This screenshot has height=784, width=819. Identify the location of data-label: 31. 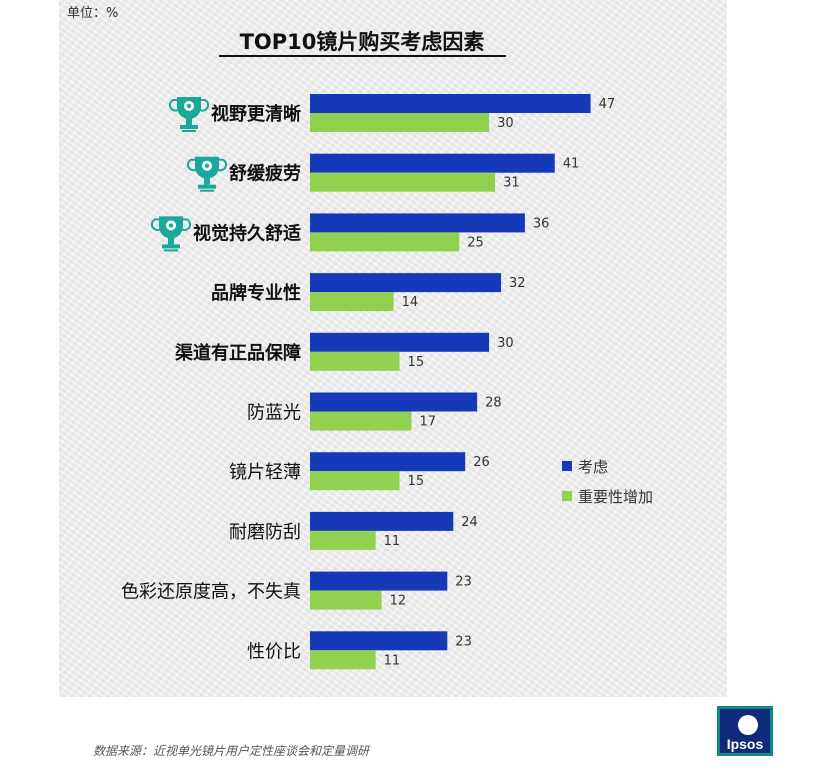
(511, 183).